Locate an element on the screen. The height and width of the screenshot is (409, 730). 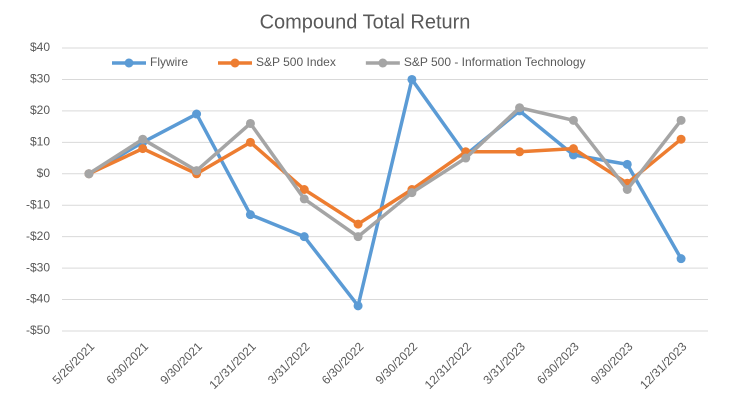
y-tick-label: -$40 is located at coordinates (38, 299).